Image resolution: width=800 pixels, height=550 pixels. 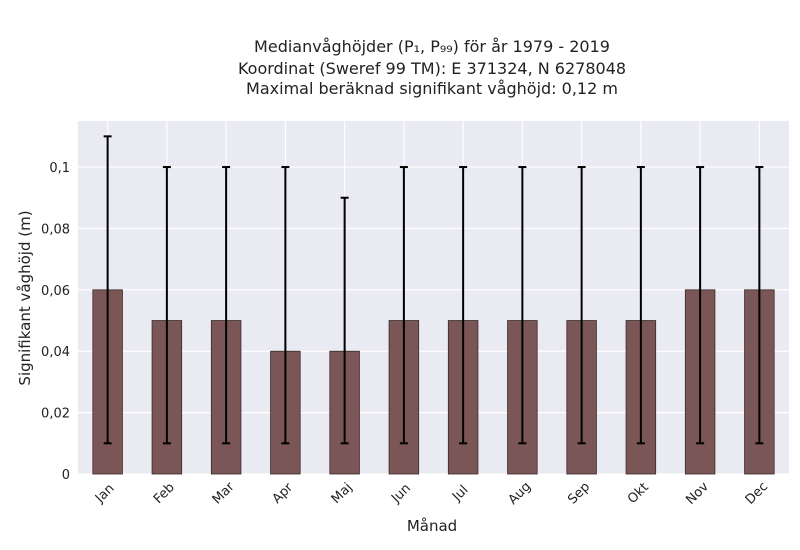 I want to click on x-tick-label-mar: Mar, so click(x=224, y=493).